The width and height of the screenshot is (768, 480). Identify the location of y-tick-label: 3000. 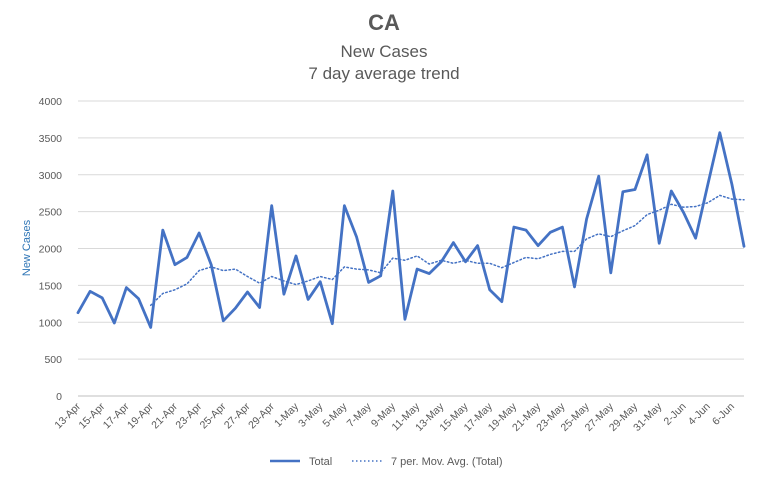
(51, 176).